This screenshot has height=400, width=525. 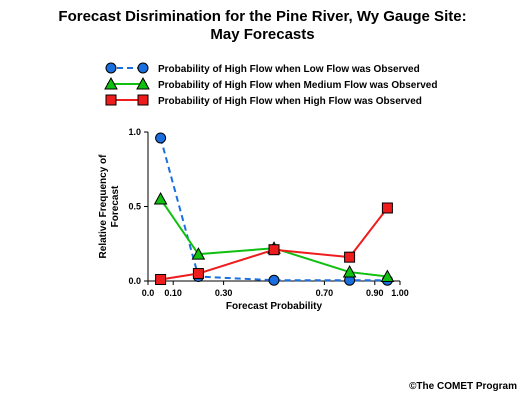 What do you see at coordinates (115, 206) in the screenshot?
I see `y-axis-title-line2: Forecast` at bounding box center [115, 206].